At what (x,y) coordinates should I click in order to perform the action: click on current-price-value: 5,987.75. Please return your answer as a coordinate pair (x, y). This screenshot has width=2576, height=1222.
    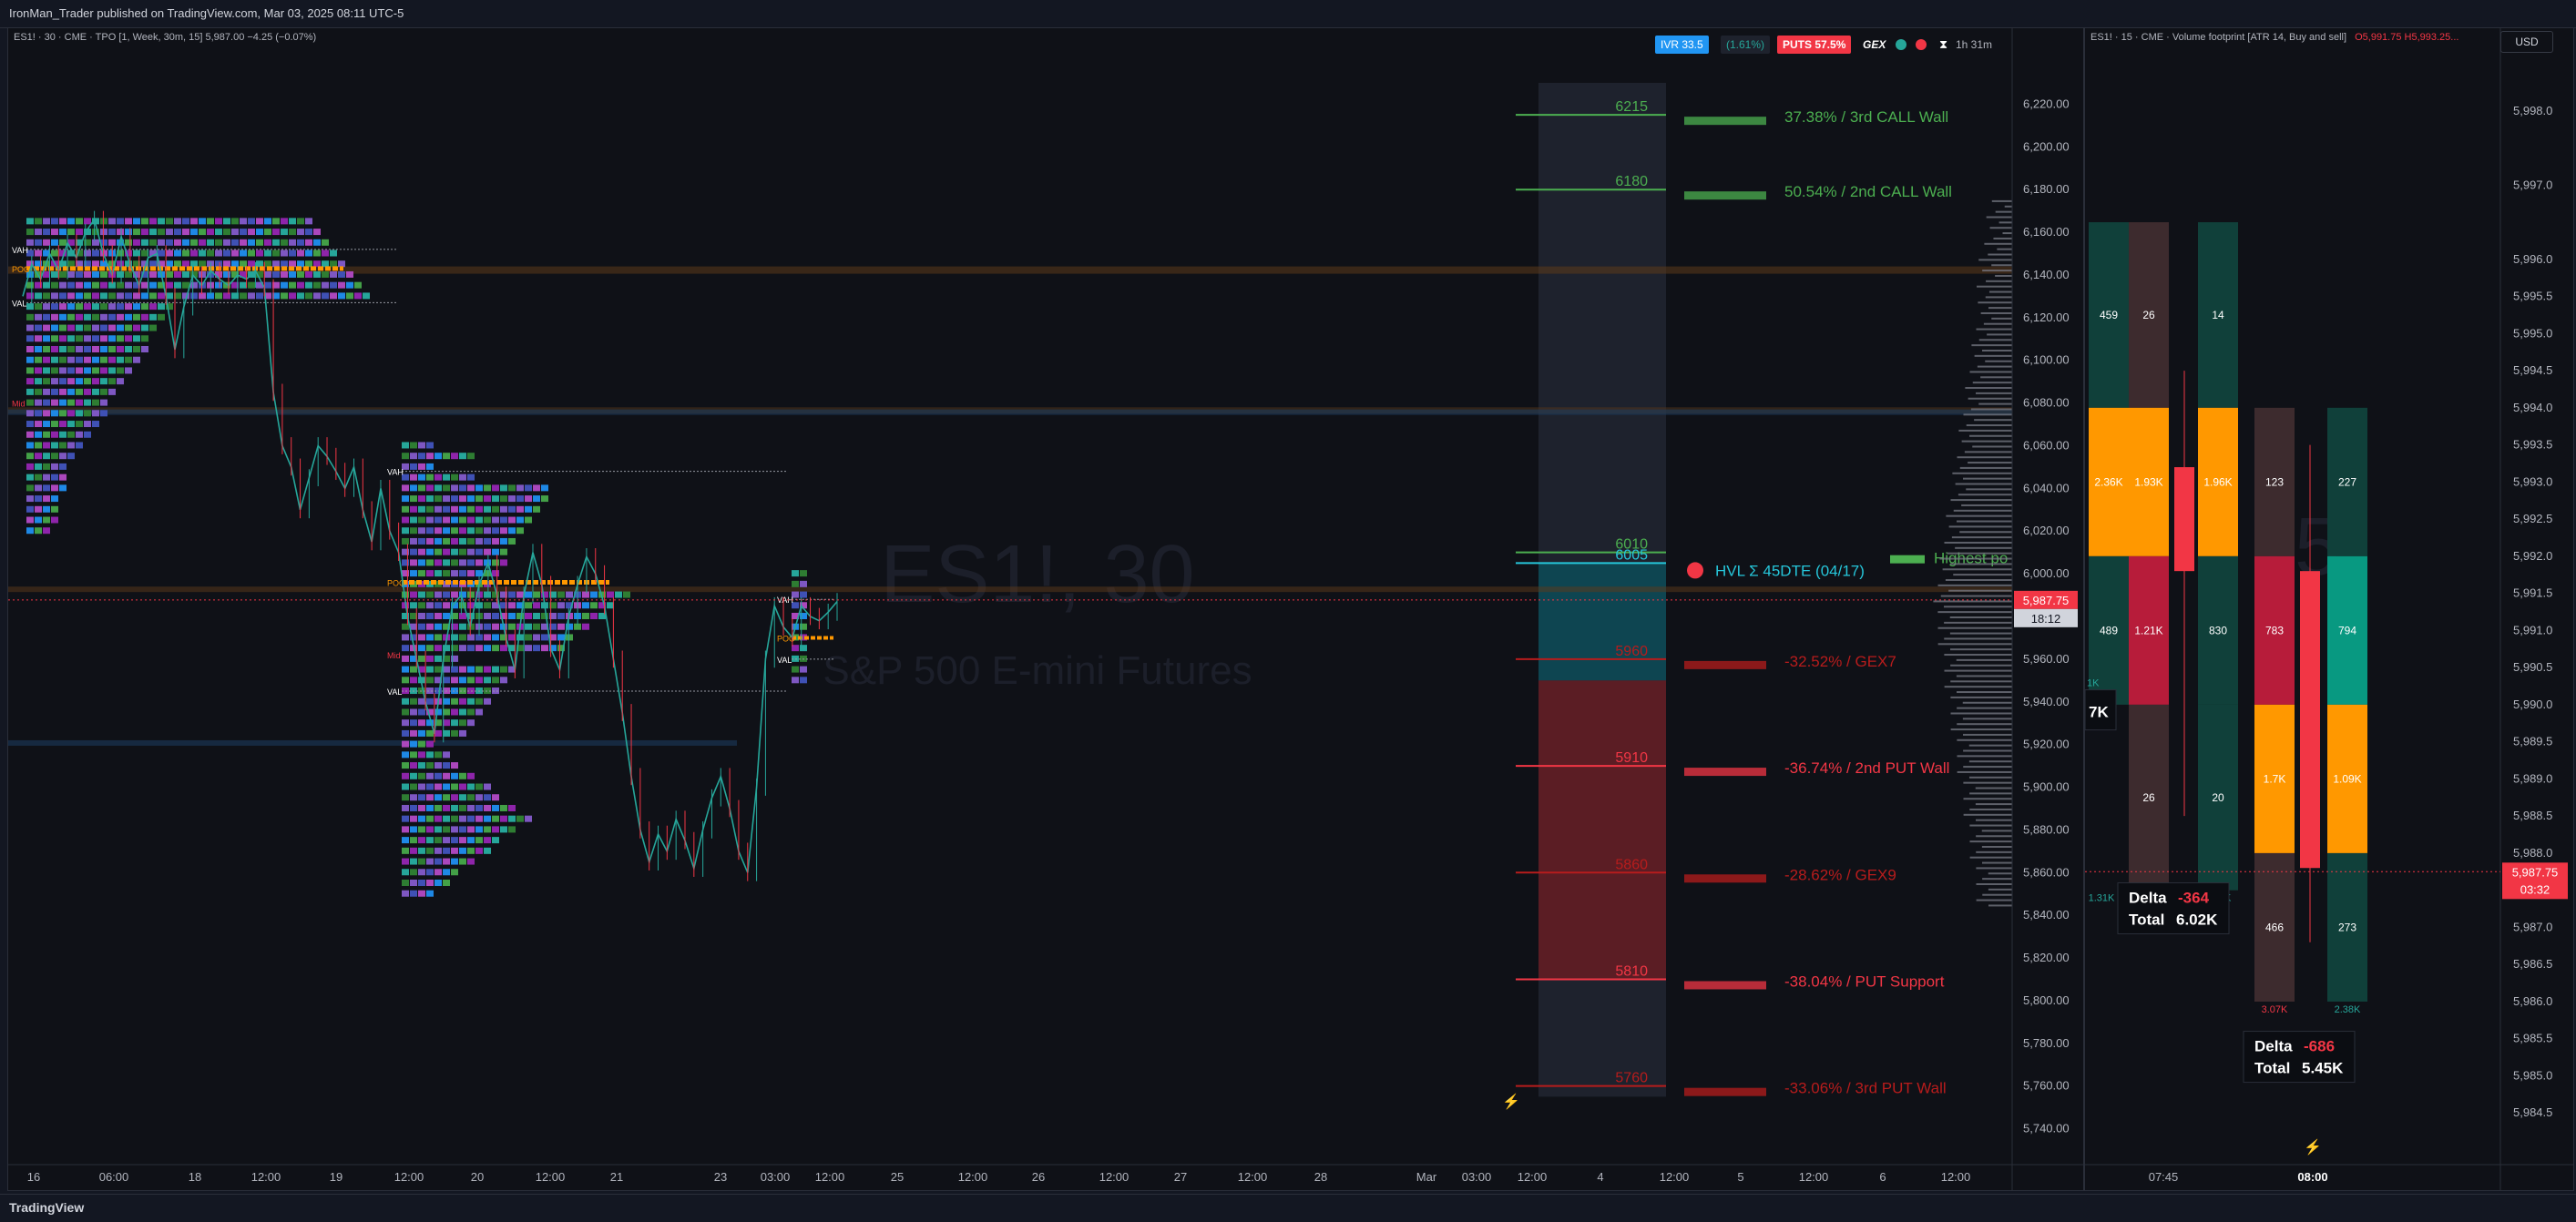
    Looking at the image, I should click on (2535, 872).